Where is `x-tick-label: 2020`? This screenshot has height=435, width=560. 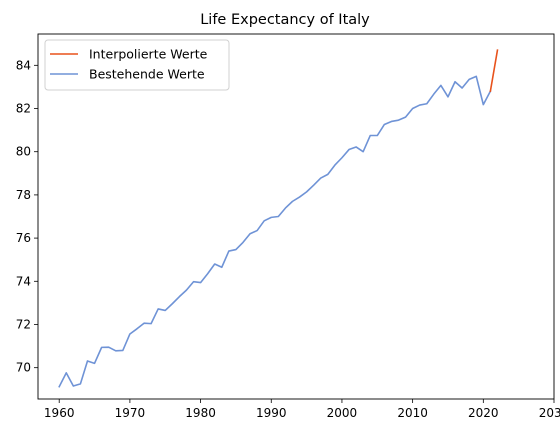 x-tick-label: 2020 is located at coordinates (483, 413).